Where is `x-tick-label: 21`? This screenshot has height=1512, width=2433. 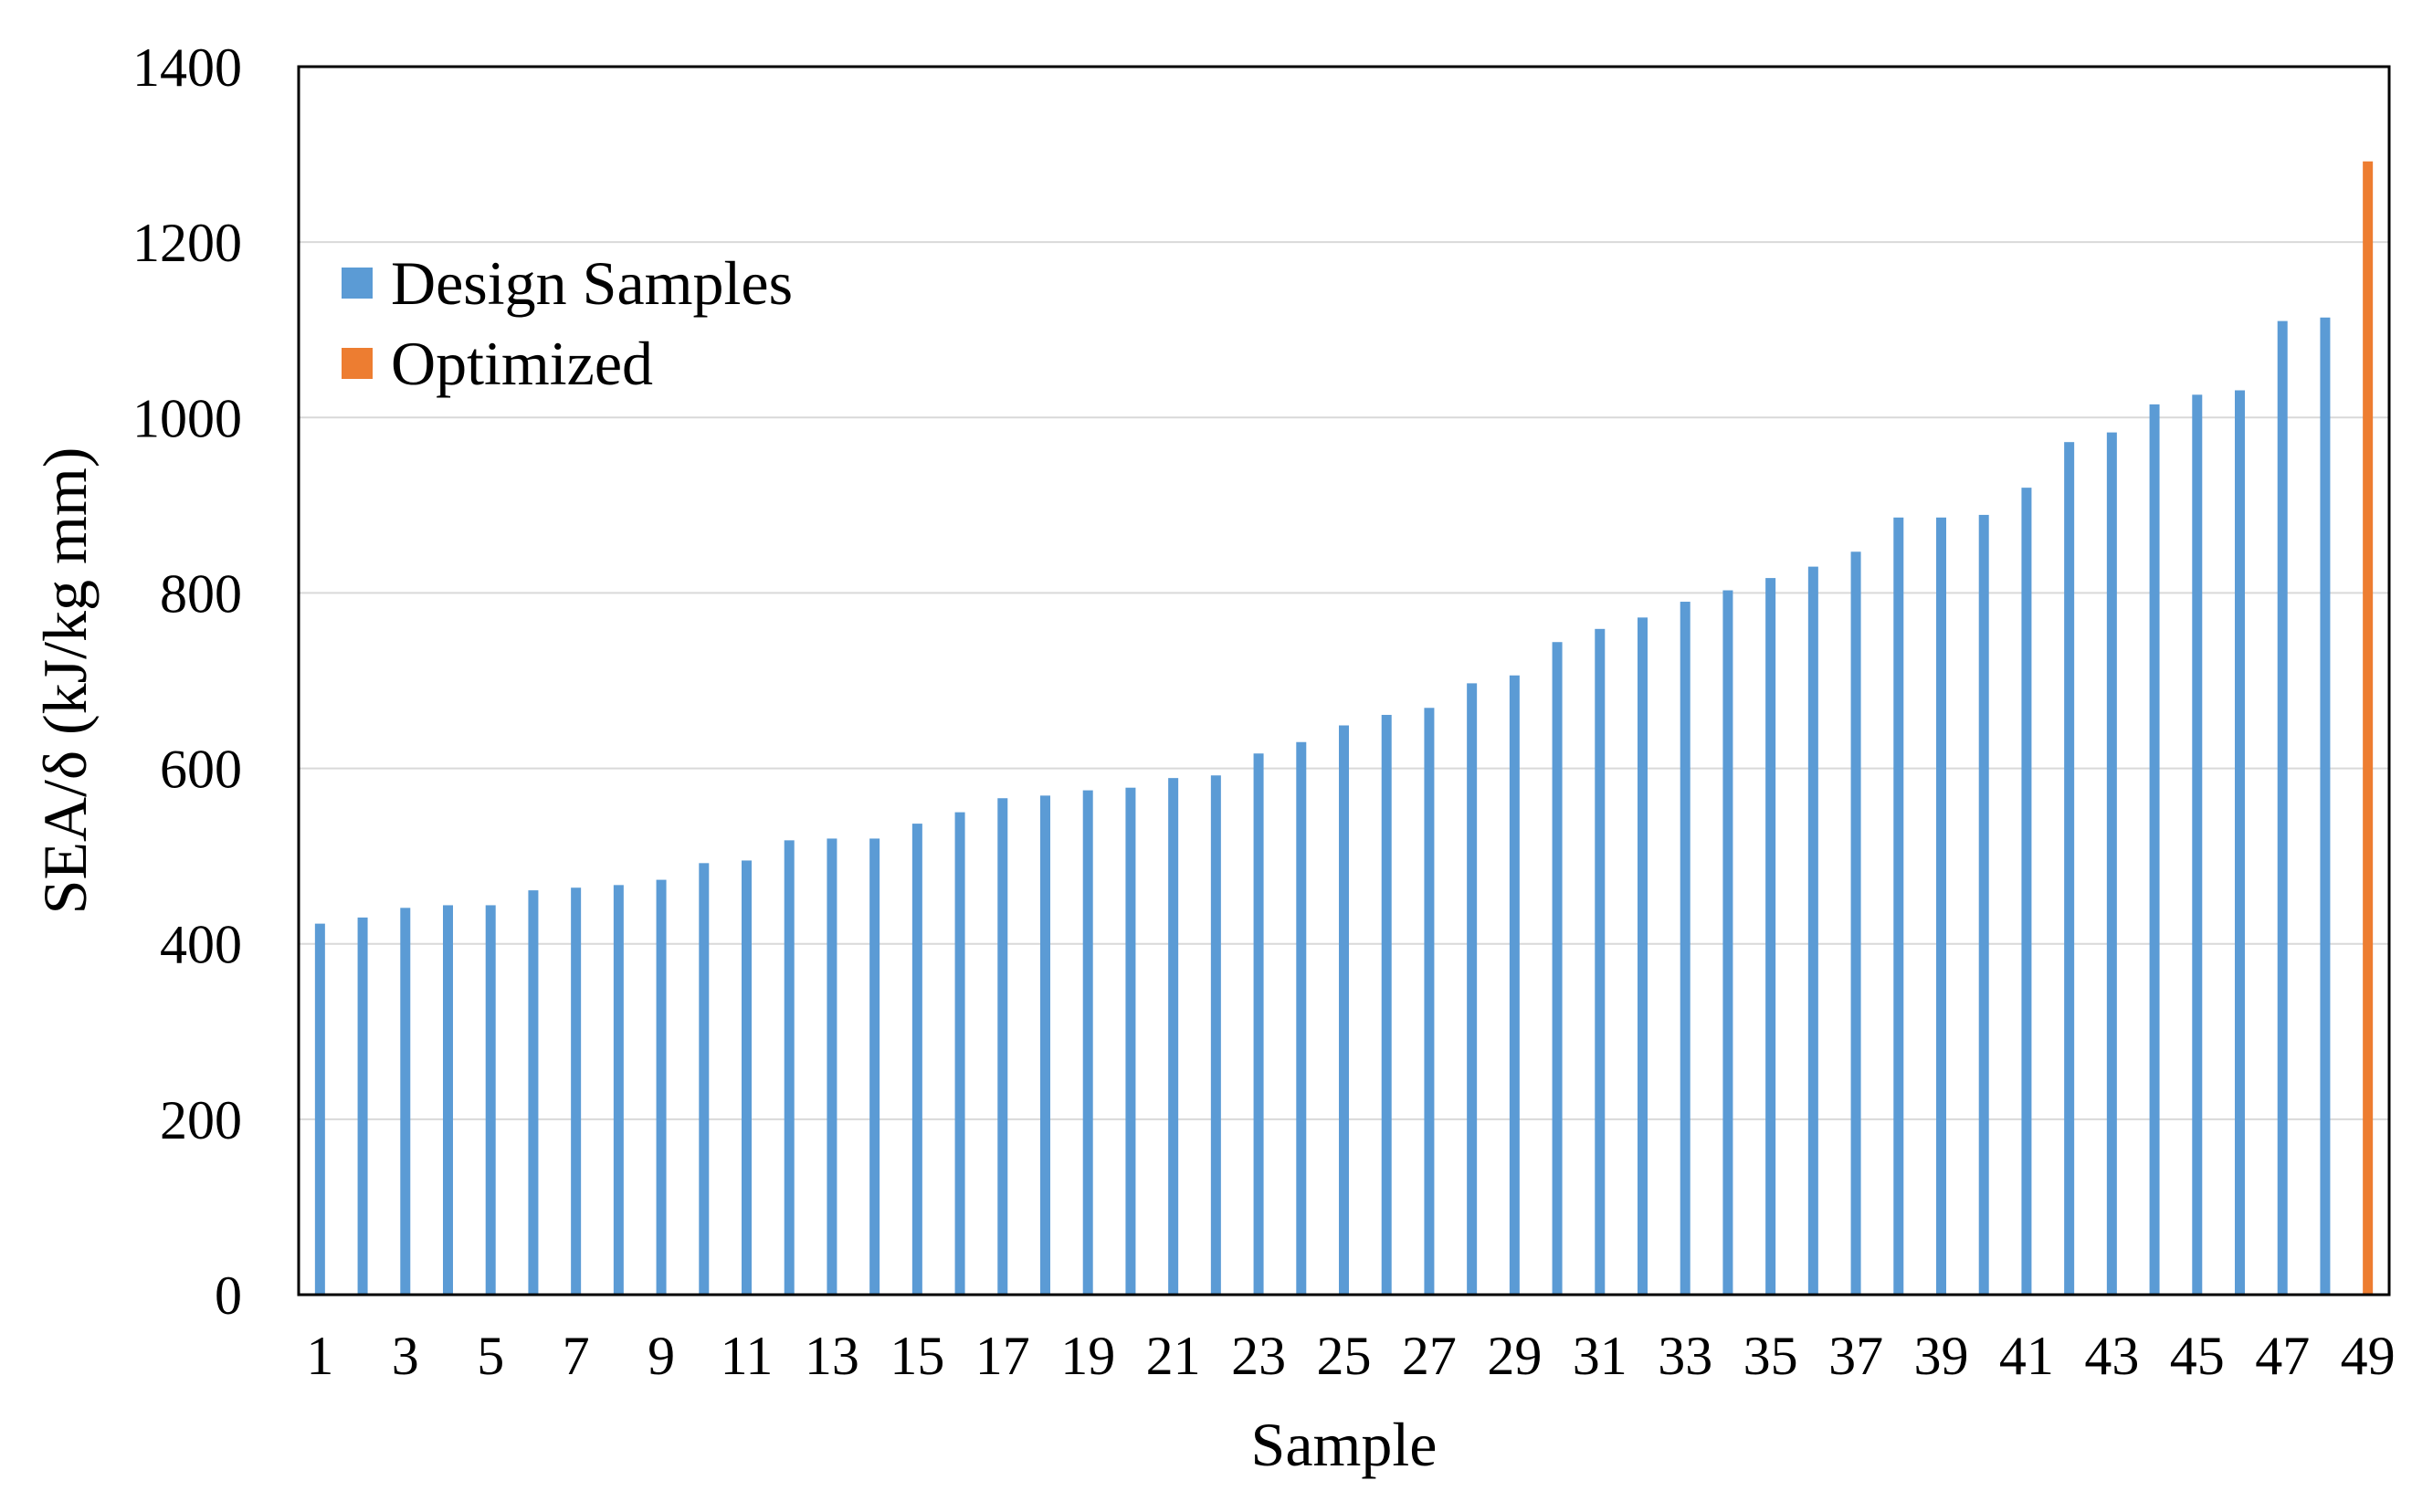 x-tick-label: 21 is located at coordinates (1173, 1356).